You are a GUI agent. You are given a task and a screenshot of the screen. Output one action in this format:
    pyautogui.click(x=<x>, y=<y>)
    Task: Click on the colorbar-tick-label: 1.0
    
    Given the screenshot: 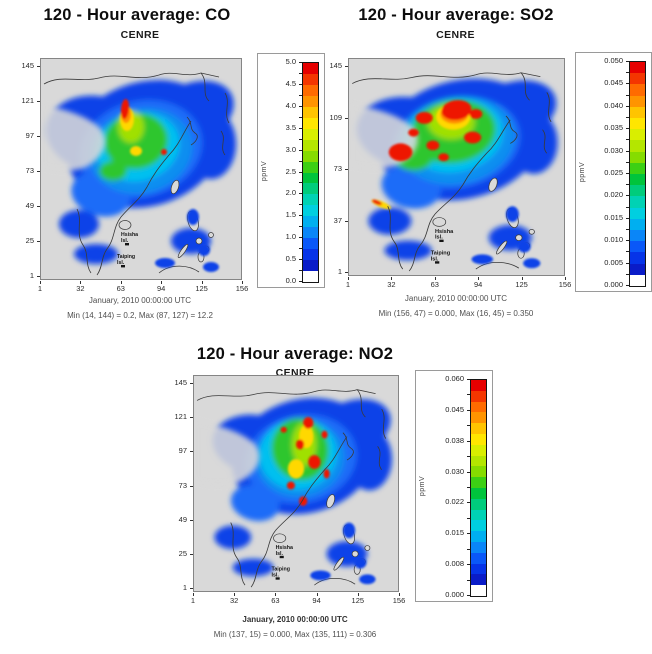 What is the action you would take?
    pyautogui.click(x=290, y=237)
    